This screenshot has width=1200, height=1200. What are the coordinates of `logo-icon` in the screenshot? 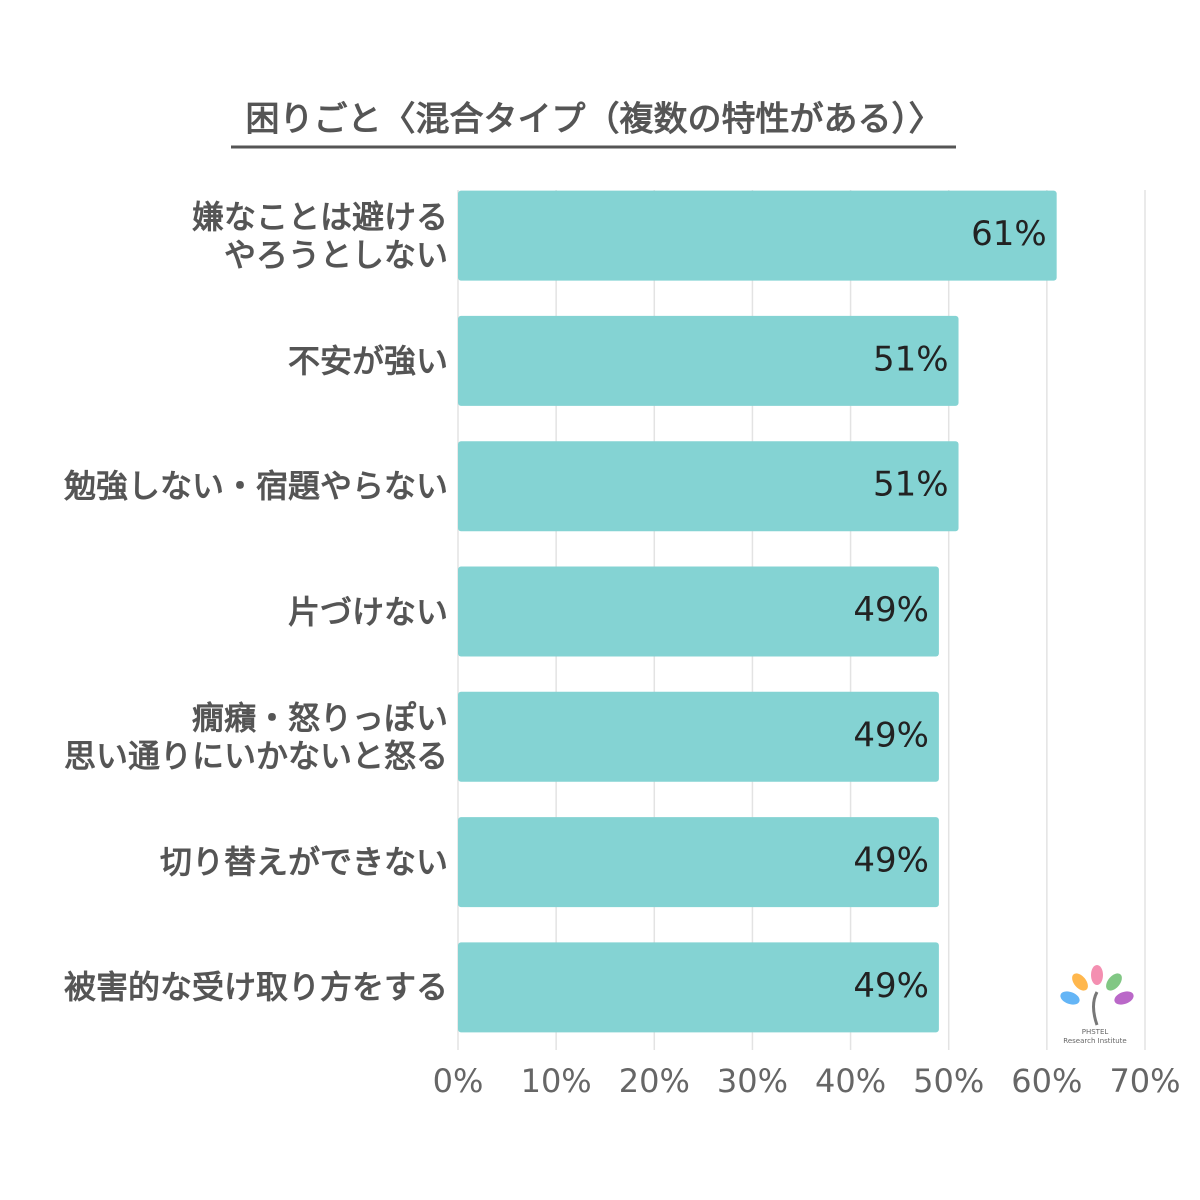 It's located at (1097, 995).